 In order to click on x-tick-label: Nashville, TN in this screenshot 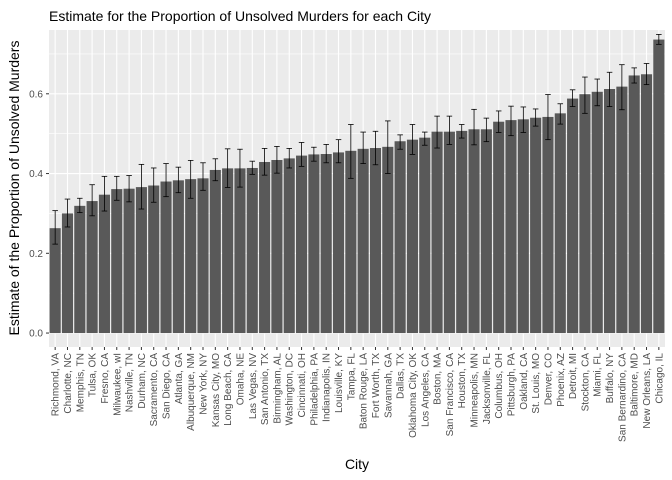, I will do `click(130, 382)`.